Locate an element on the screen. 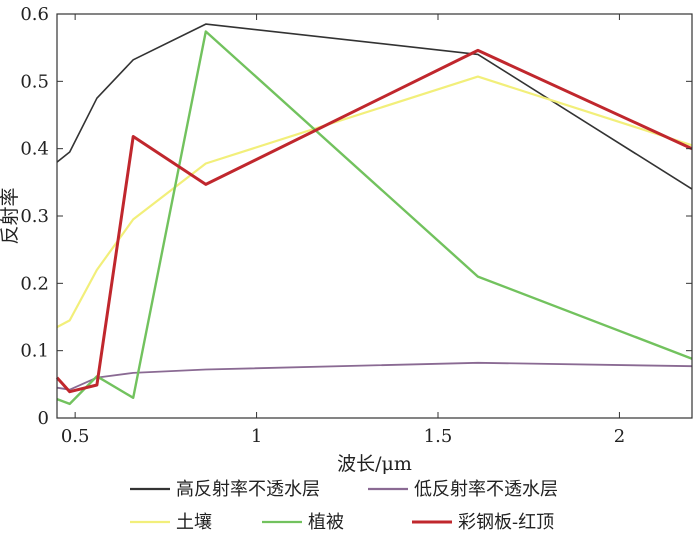 The image size is (700, 548). y-tick-label: 0 is located at coordinates (43, 418).